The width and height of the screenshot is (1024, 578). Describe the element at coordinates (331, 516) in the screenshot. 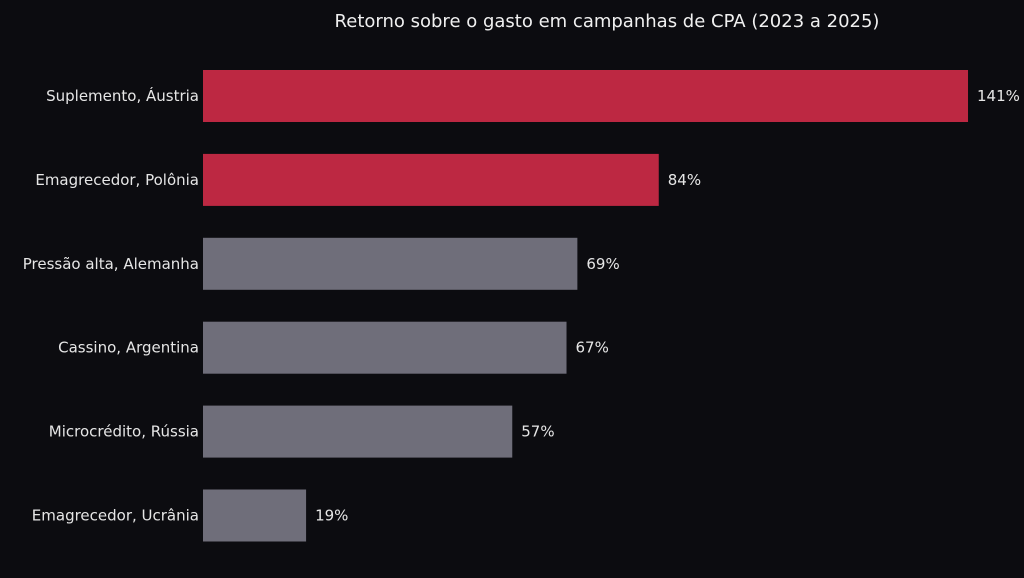

I see `value-label: 19%` at that location.